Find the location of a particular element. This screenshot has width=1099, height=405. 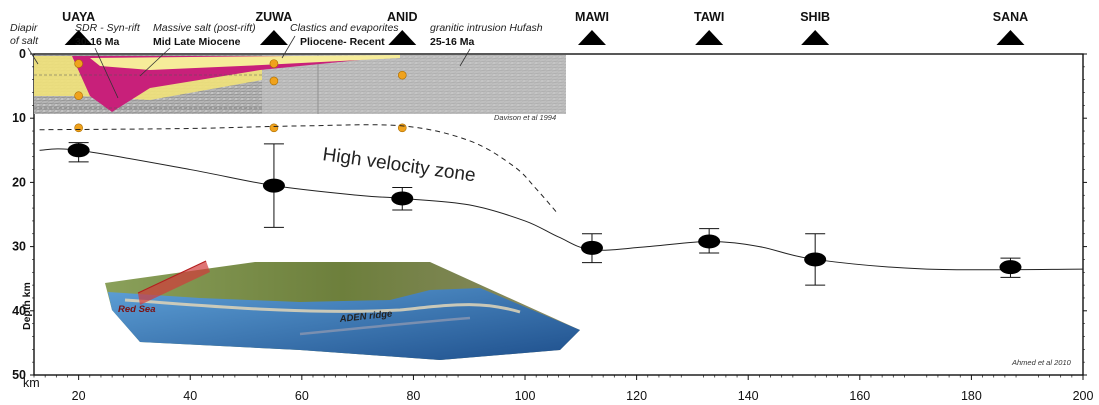

map-ridge is located at coordinates (385, 326).